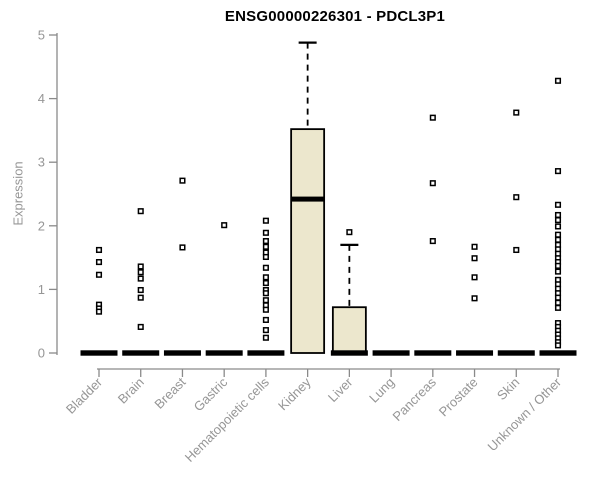  I want to click on x-tick-label: Pancreas, so click(414, 399).